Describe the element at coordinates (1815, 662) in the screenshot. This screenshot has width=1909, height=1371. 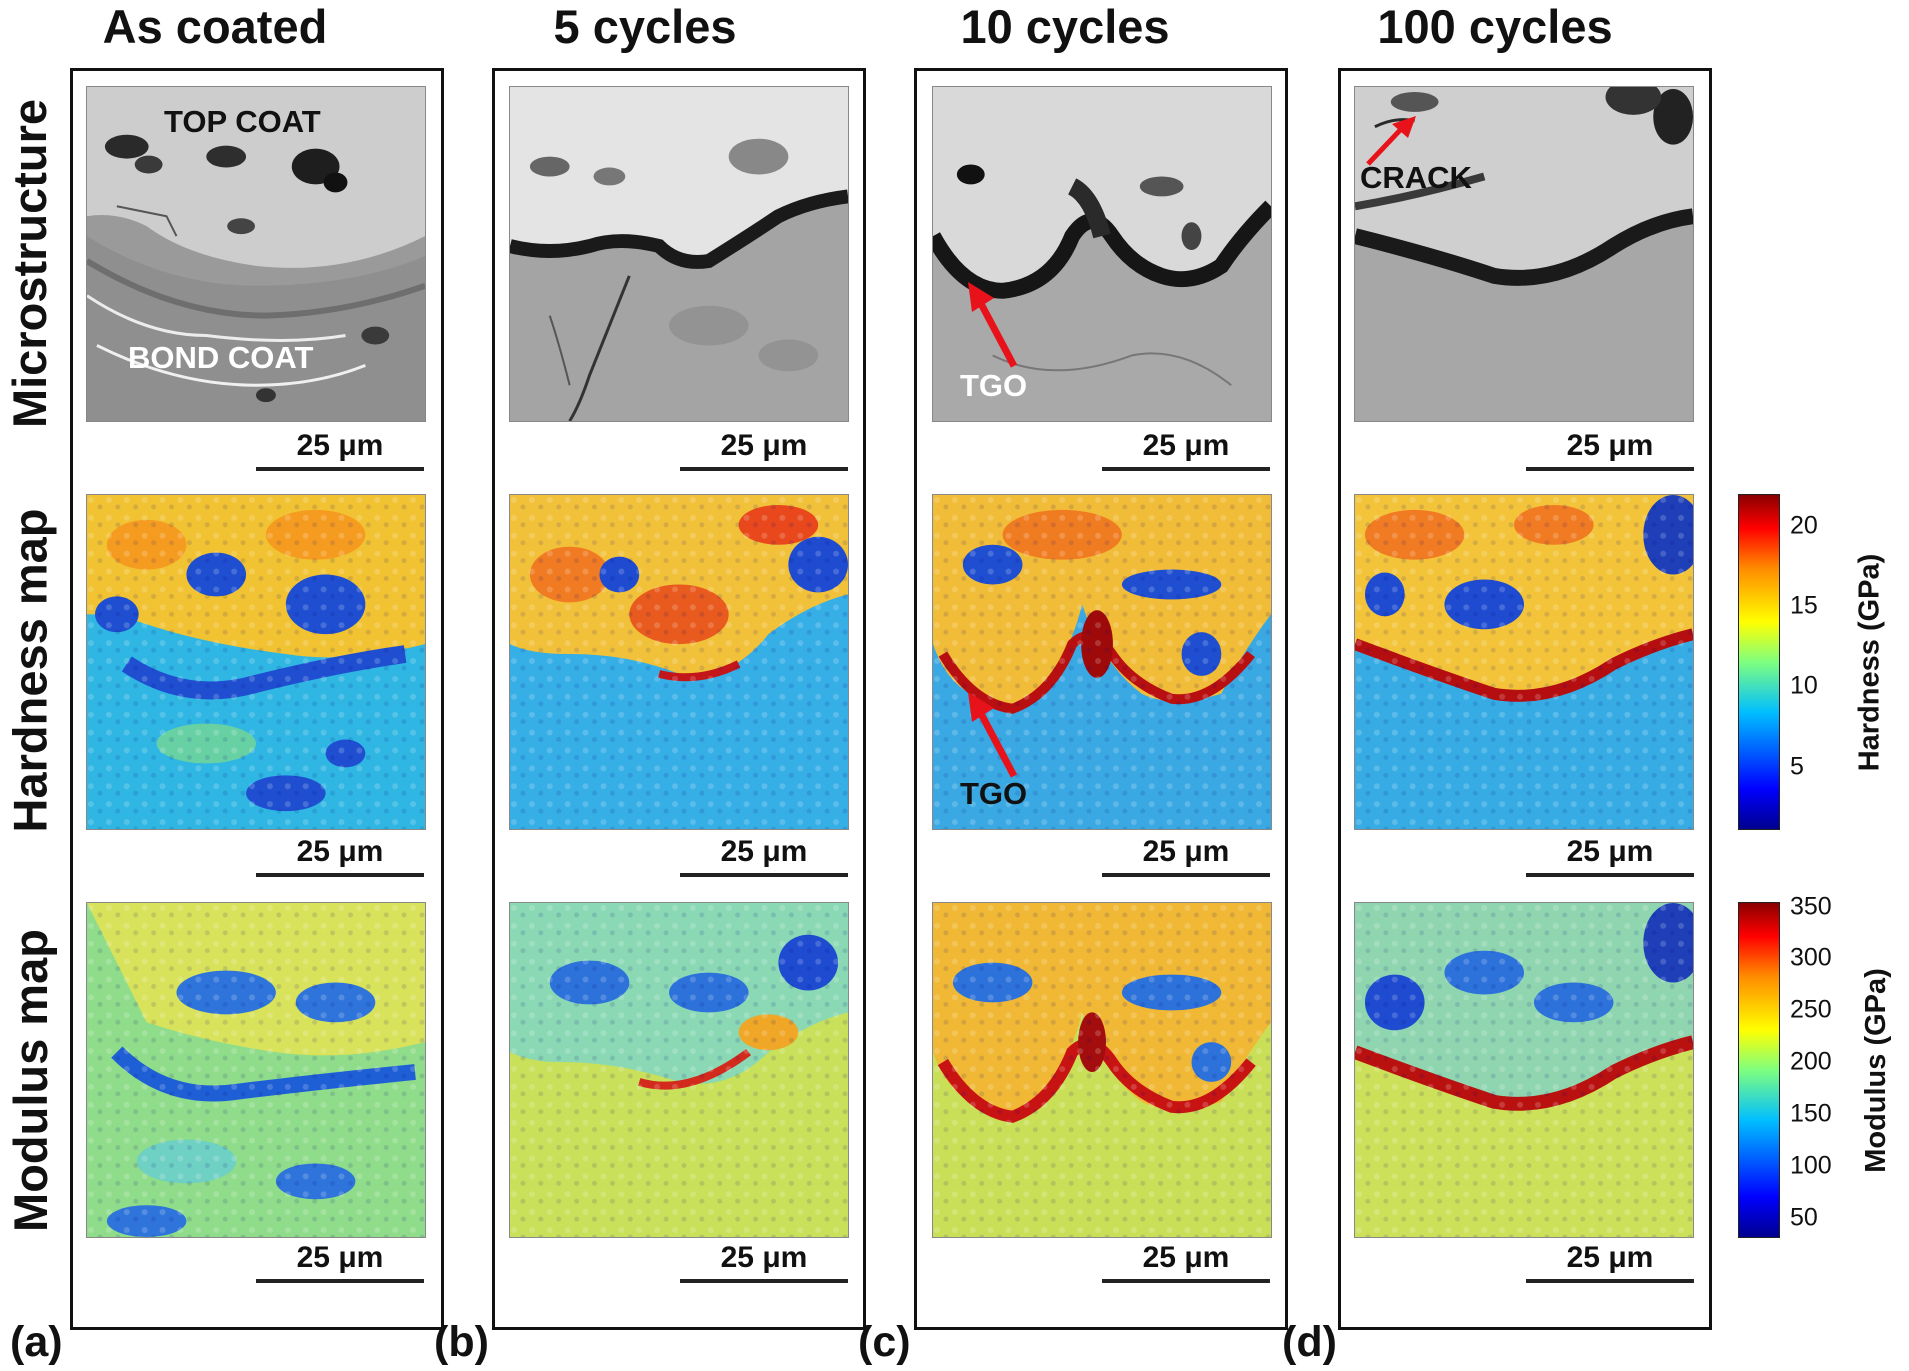
I see `hardness-colorbar-ticks: 20 15 10 5` at that location.